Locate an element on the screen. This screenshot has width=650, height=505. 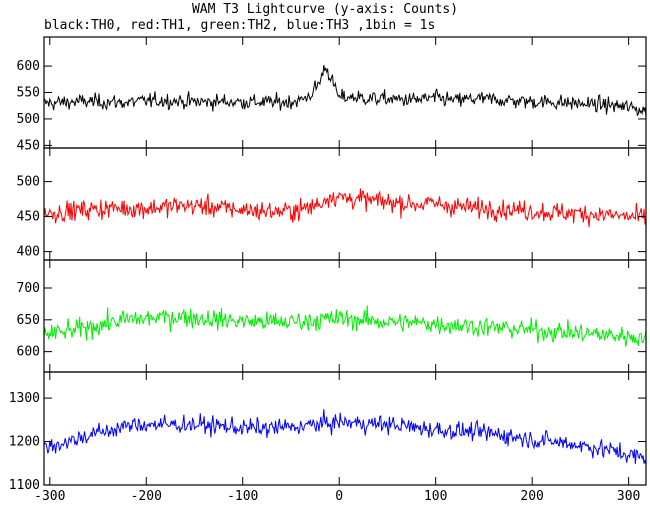
x-tick-label: 200 is located at coordinates (531, 496).